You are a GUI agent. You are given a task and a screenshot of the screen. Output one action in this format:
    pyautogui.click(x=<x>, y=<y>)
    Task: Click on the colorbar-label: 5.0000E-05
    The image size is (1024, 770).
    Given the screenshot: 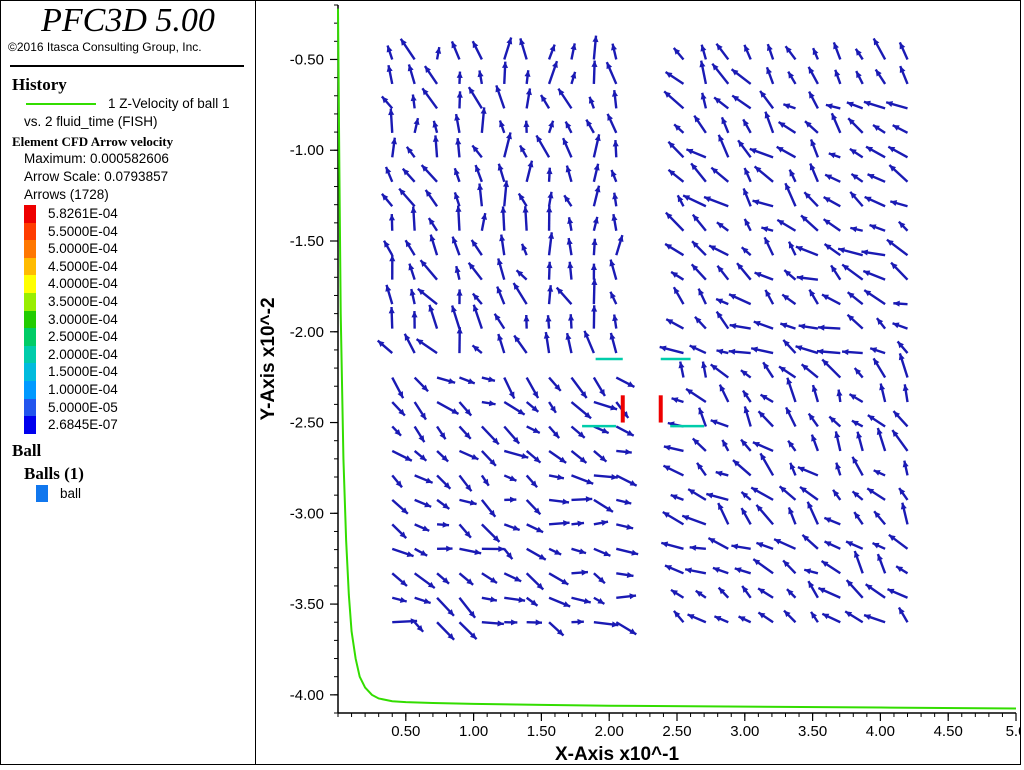 What is the action you would take?
    pyautogui.click(x=83, y=407)
    